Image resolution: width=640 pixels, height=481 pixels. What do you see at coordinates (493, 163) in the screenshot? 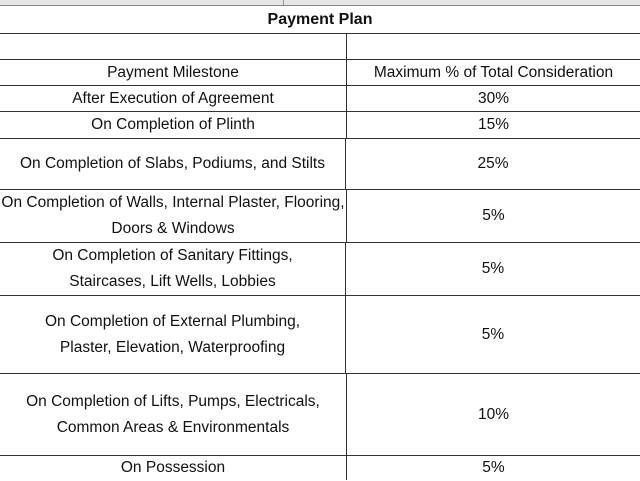
I see `percent-cell: 25%` at bounding box center [493, 163].